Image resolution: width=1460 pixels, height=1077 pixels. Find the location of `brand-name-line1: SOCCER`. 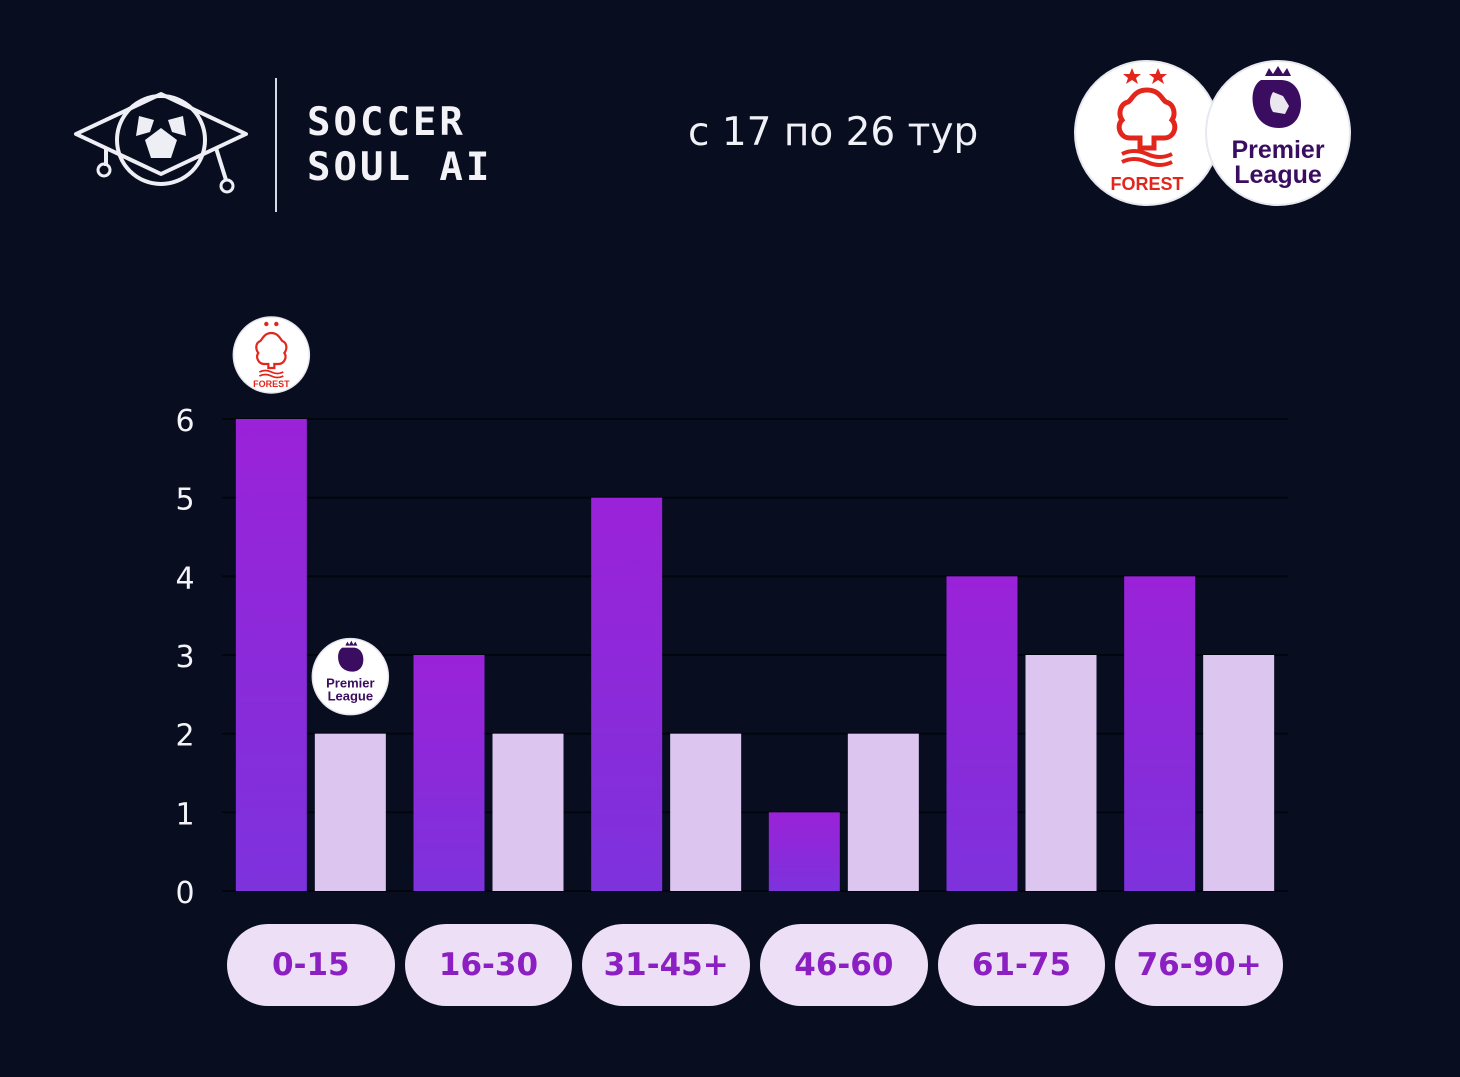

brand-name-line1: SOCCER is located at coordinates (386, 122).